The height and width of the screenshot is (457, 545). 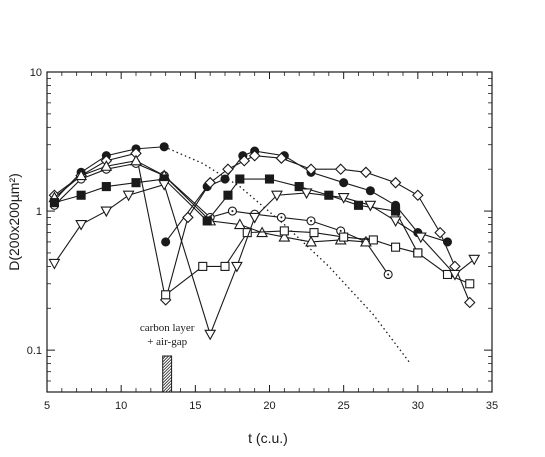 I want to click on x-tick-label: 35, so click(x=492, y=406).